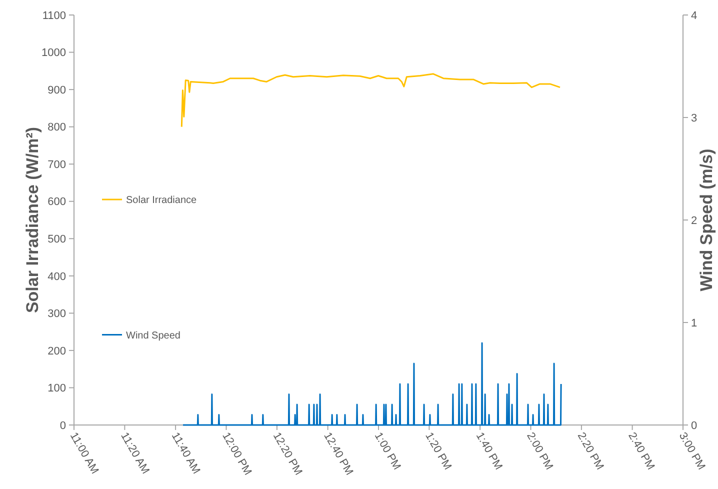 Image resolution: width=718 pixels, height=489 pixels. Describe the element at coordinates (57, 314) in the screenshot. I see `y-tick-label: 300` at that location.